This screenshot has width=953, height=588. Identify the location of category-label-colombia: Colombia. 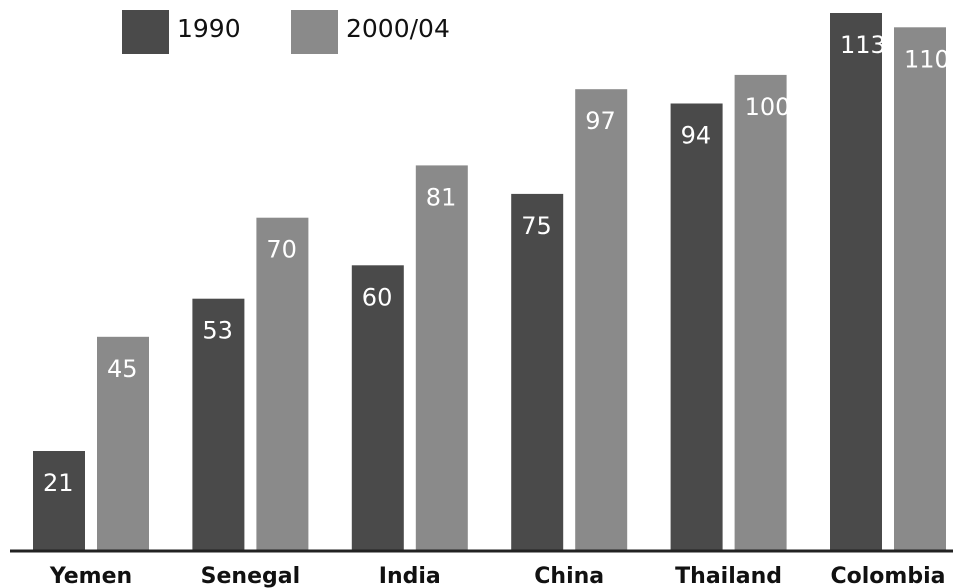
(888, 576).